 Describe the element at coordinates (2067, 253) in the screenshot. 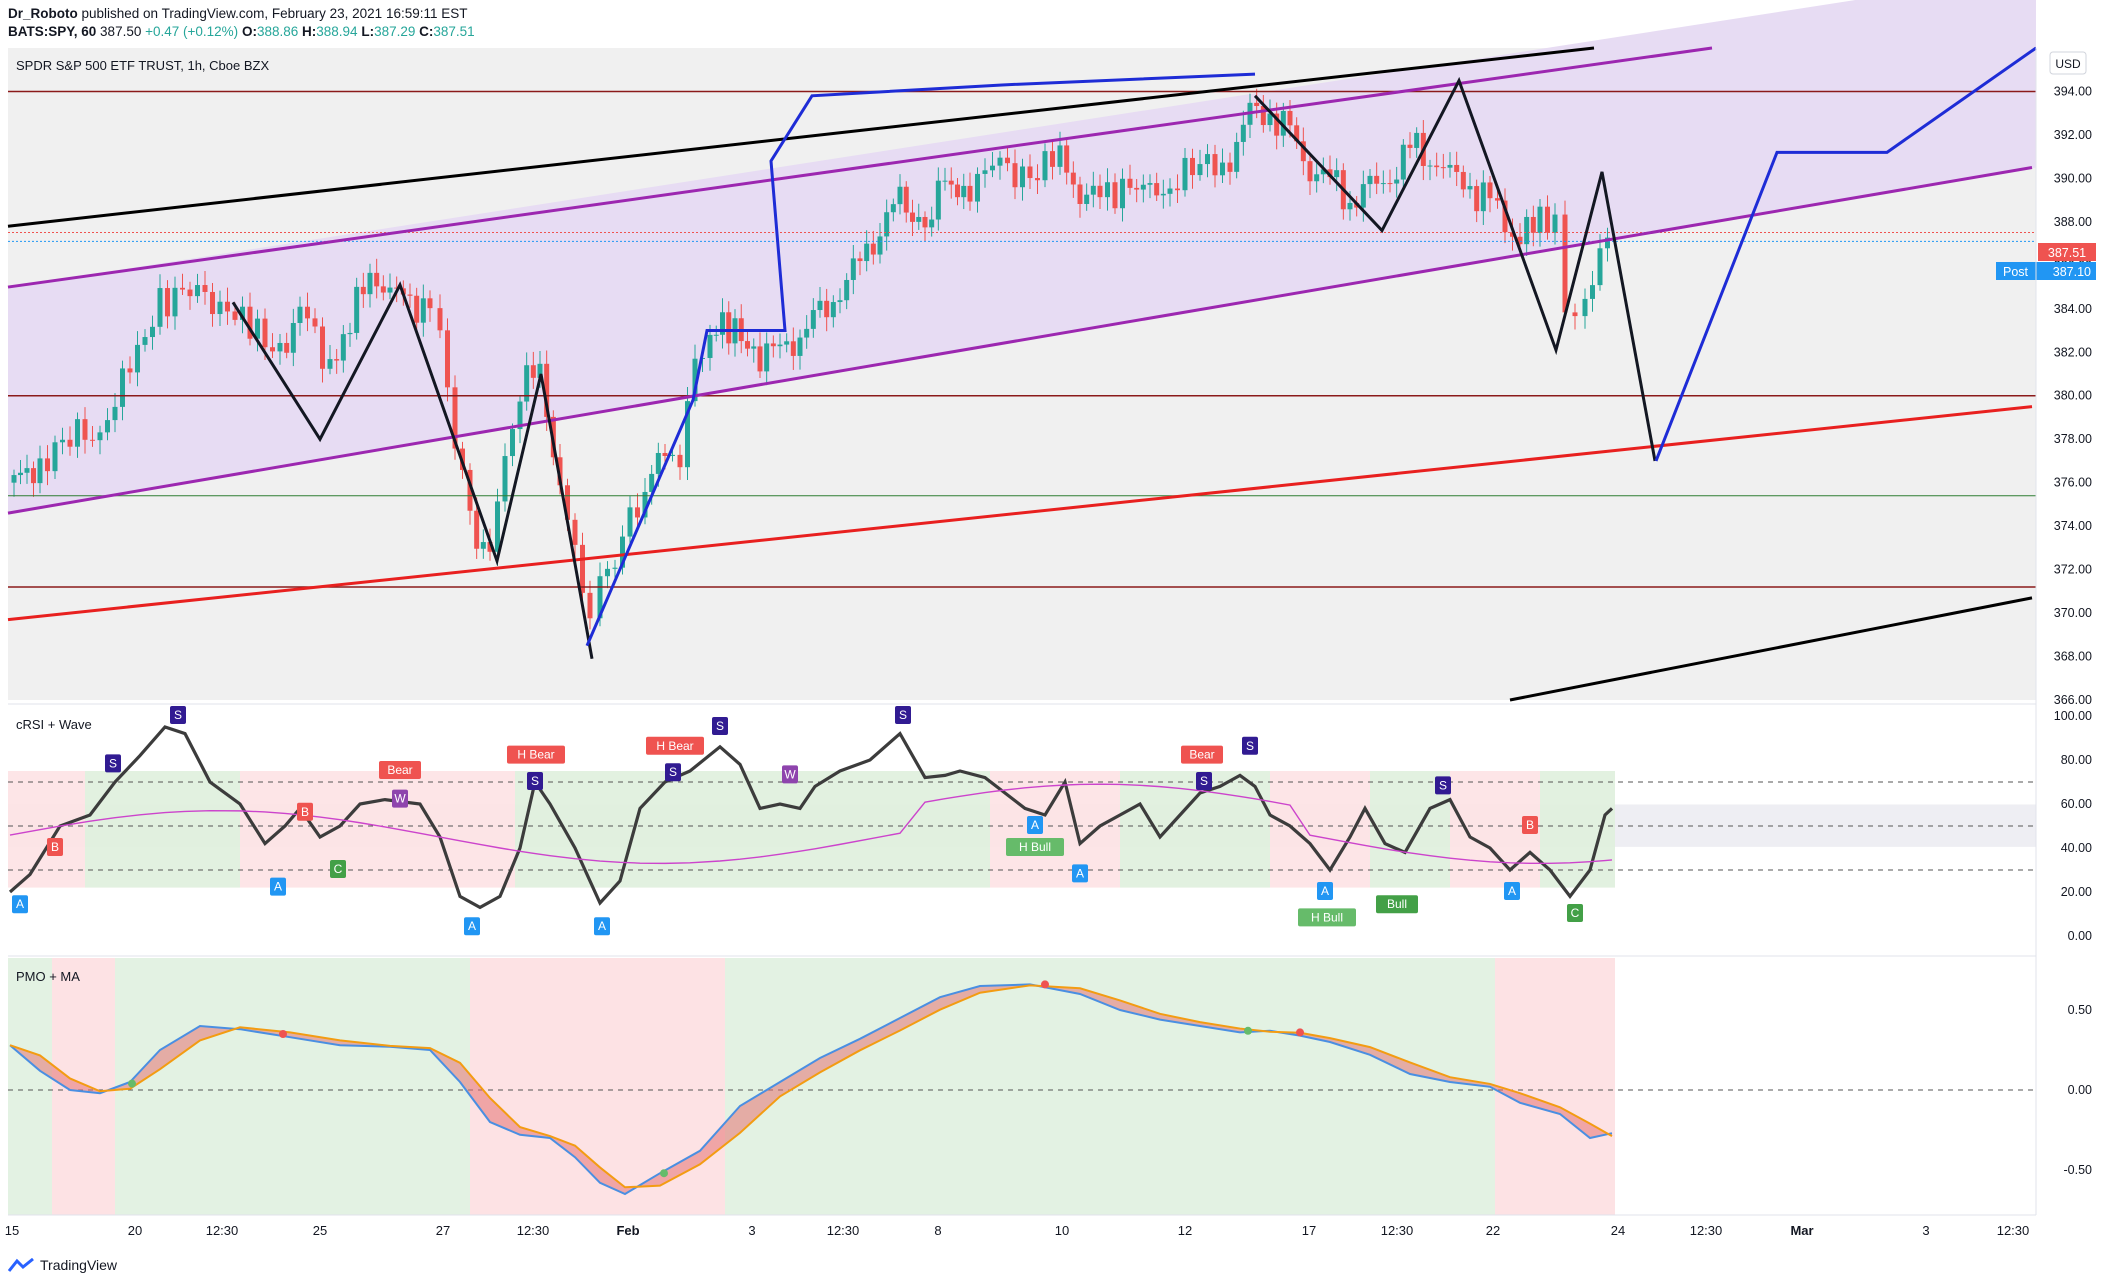

I see `last-price-tag-text: 387.51` at that location.